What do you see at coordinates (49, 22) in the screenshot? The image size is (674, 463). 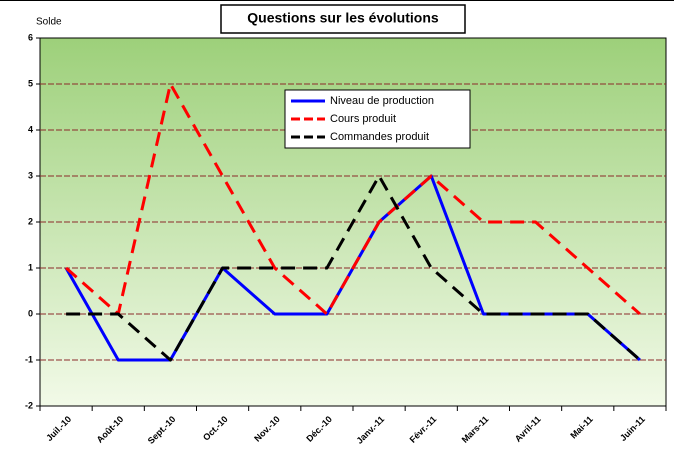 I see `y-axis-label: Solde` at bounding box center [49, 22].